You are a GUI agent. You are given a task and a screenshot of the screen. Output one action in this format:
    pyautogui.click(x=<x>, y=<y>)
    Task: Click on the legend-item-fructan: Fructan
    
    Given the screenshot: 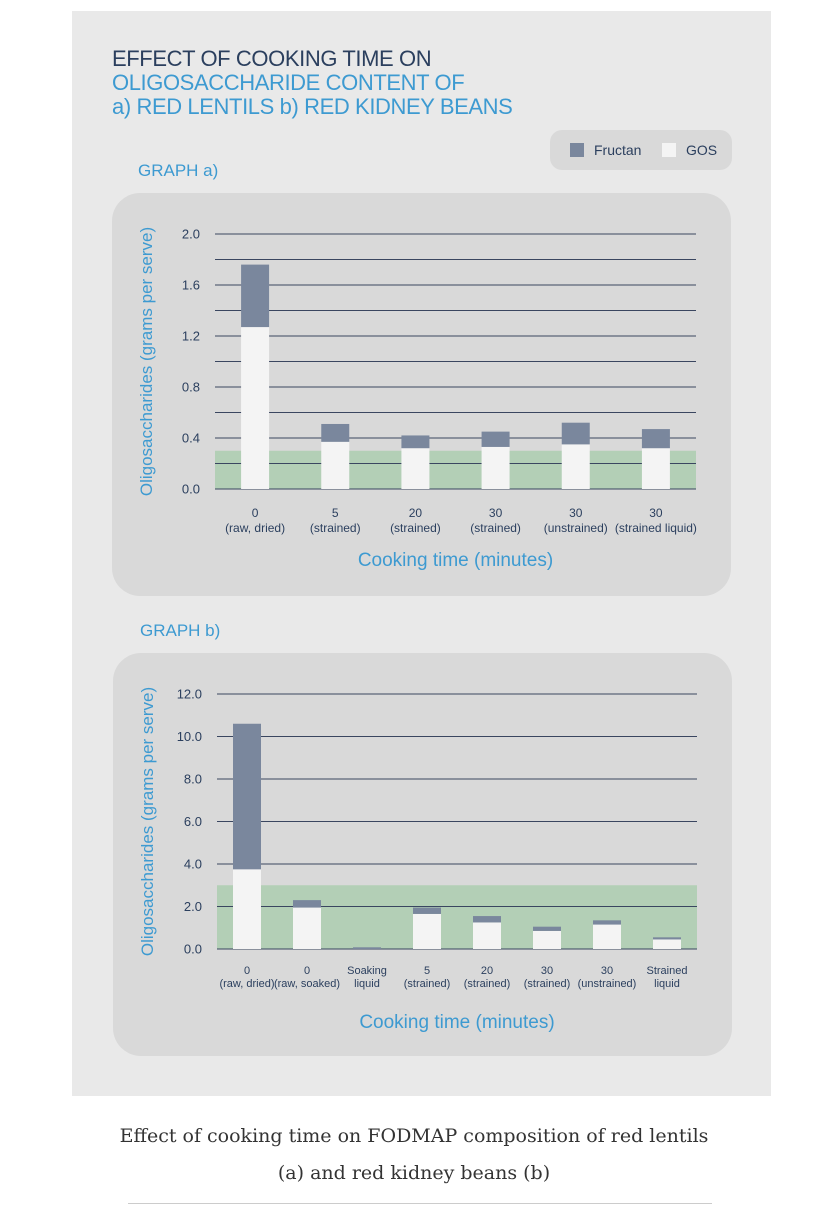 What is the action you would take?
    pyautogui.click(x=605, y=150)
    